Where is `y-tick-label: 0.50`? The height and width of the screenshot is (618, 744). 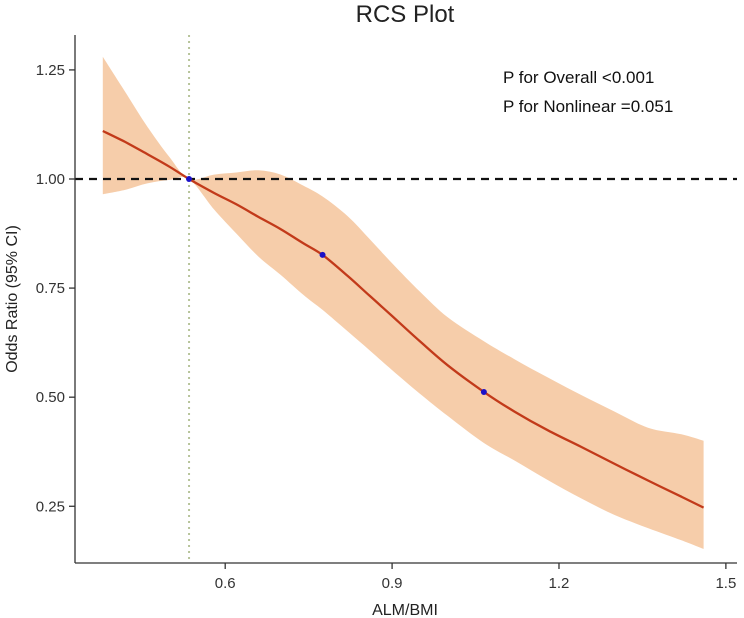
y-tick-label: 0.50 is located at coordinates (50, 397).